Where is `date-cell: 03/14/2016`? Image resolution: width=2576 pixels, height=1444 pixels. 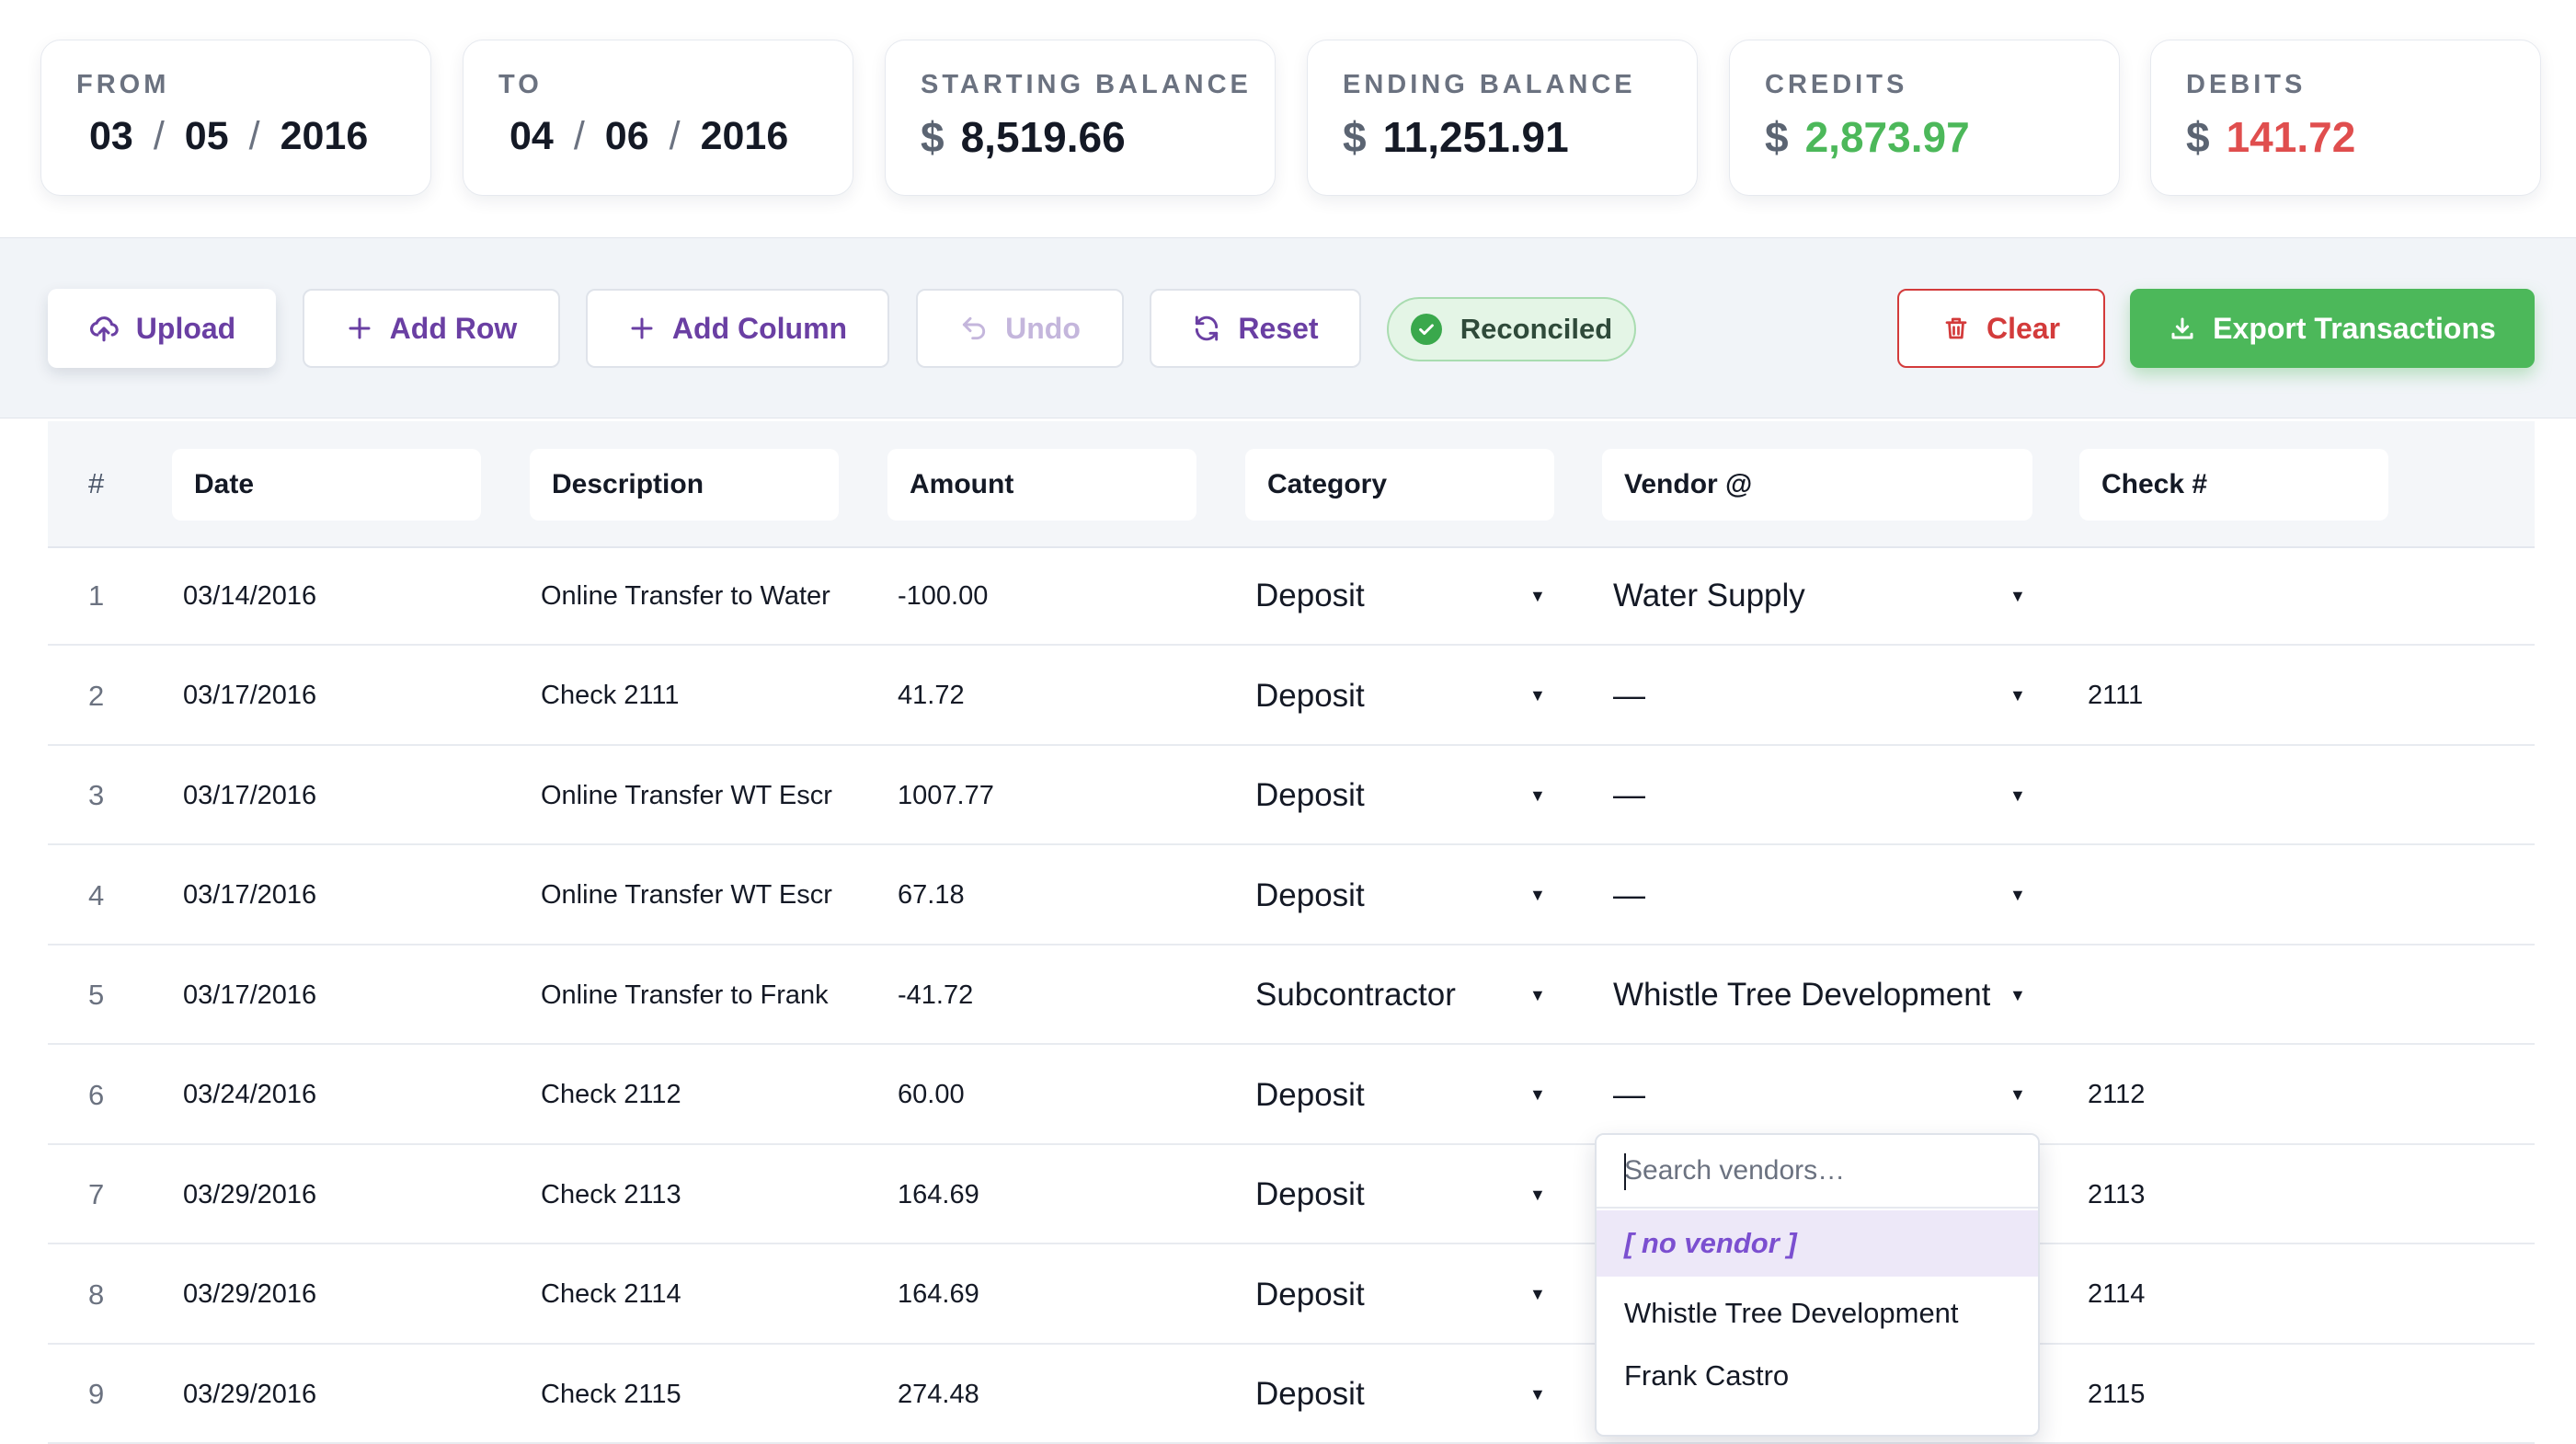 date-cell: 03/14/2016 is located at coordinates (250, 595).